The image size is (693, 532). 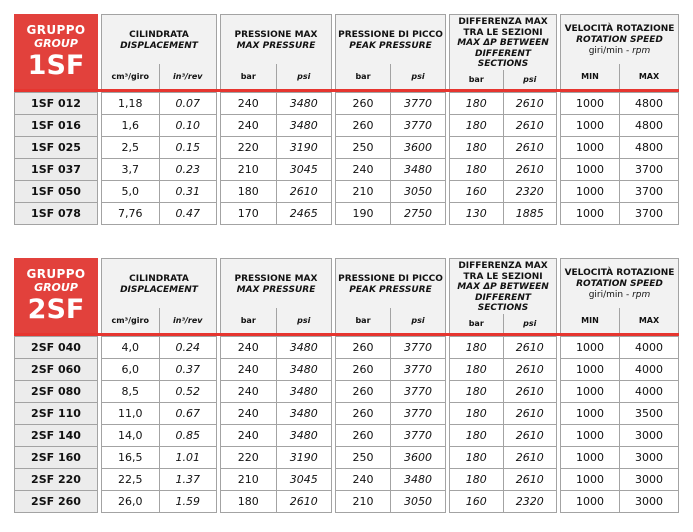 I want to click on column-group-title-secondary: ROTATION SPEED, so click(x=619, y=40).